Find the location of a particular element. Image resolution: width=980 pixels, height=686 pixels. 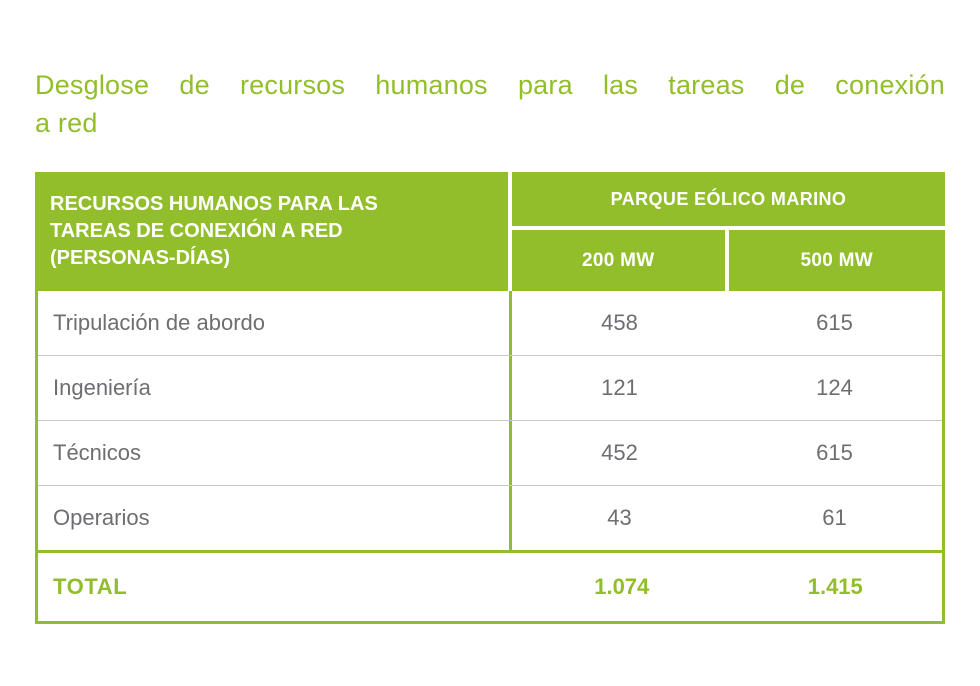

row-label: Tripulación de abordo is located at coordinates (275, 323).